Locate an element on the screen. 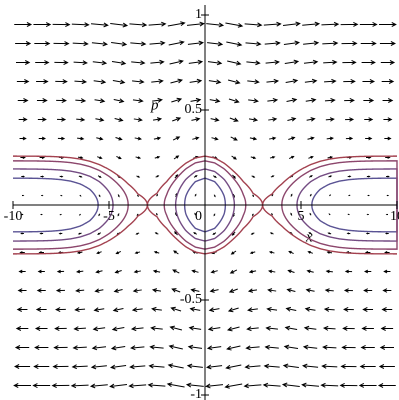 The width and height of the screenshot is (399, 400). x-tick-label: 10 is located at coordinates (394, 216).